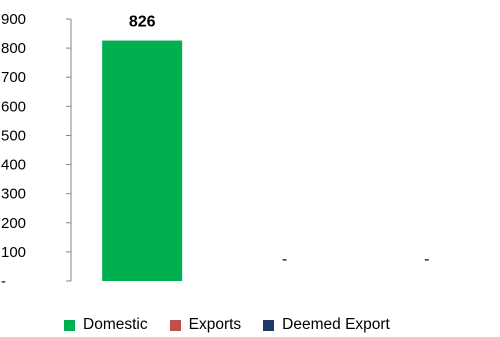 This screenshot has height=337, width=500. What do you see at coordinates (115, 324) in the screenshot?
I see `legend-label-domestic: Domestic` at bounding box center [115, 324].